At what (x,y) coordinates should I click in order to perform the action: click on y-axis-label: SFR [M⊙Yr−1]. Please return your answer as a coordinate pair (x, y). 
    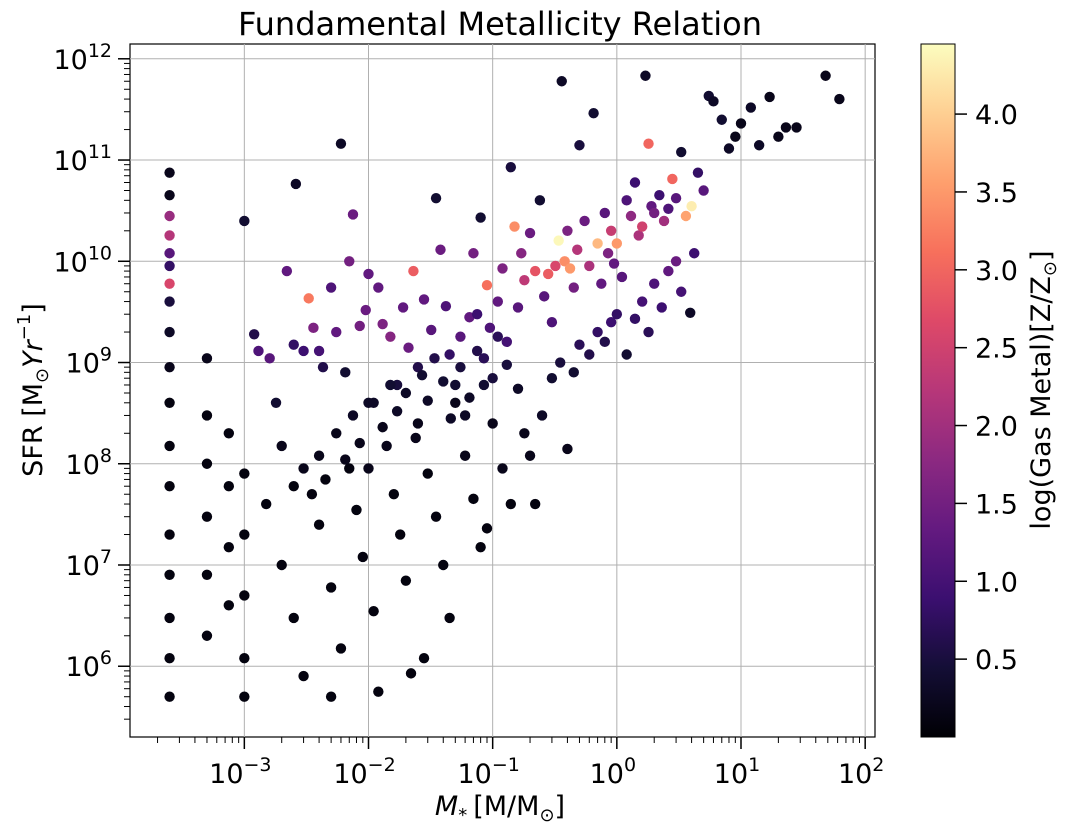
    Looking at the image, I should click on (33, 390).